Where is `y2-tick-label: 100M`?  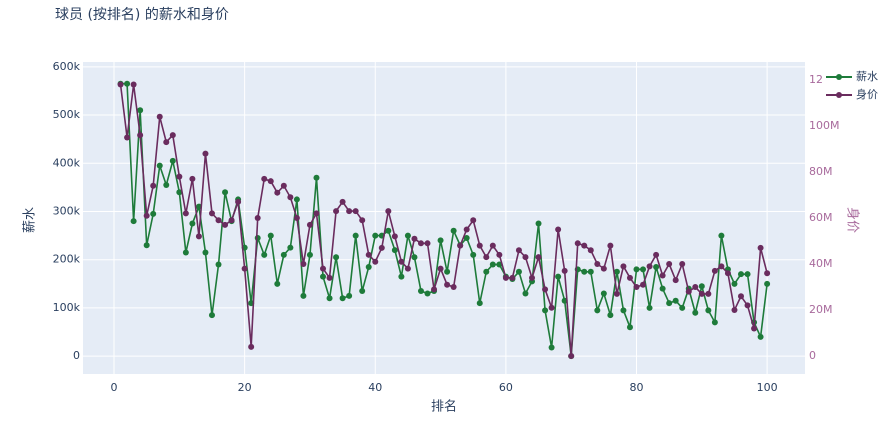
y2-tick-label: 100M is located at coordinates (824, 125).